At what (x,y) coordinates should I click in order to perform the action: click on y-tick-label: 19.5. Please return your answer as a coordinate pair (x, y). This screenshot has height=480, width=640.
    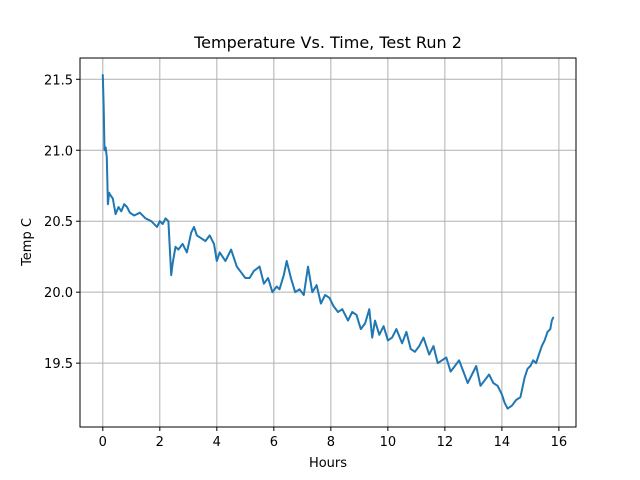
    Looking at the image, I should click on (58, 364).